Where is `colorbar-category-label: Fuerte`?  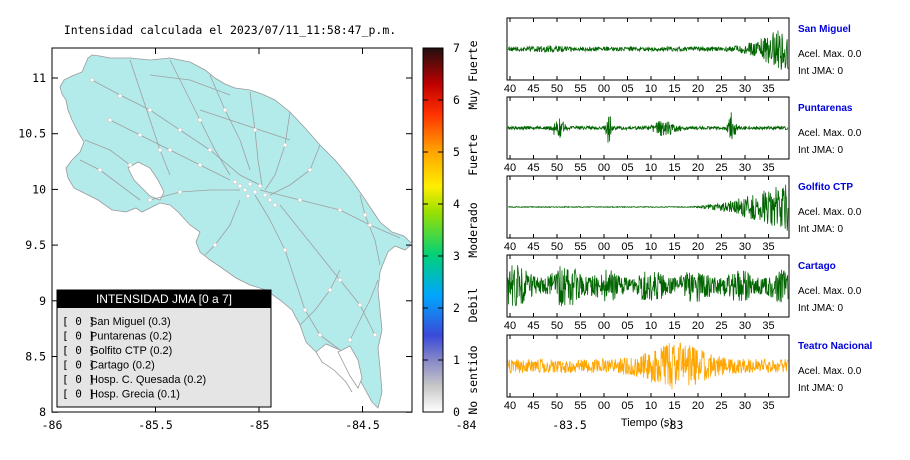 colorbar-category-label: Fuerte is located at coordinates (473, 155).